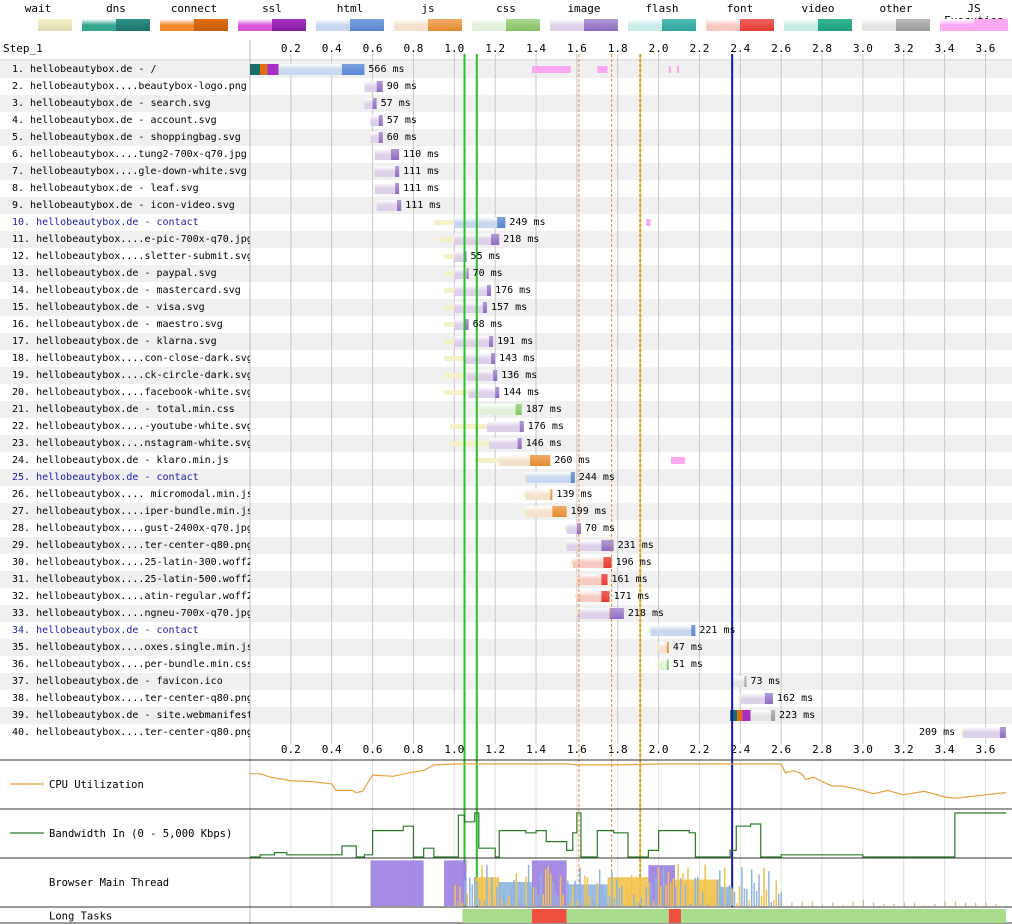 The height and width of the screenshot is (924, 1012). I want to click on request-duration: 196 ms, so click(633, 562).